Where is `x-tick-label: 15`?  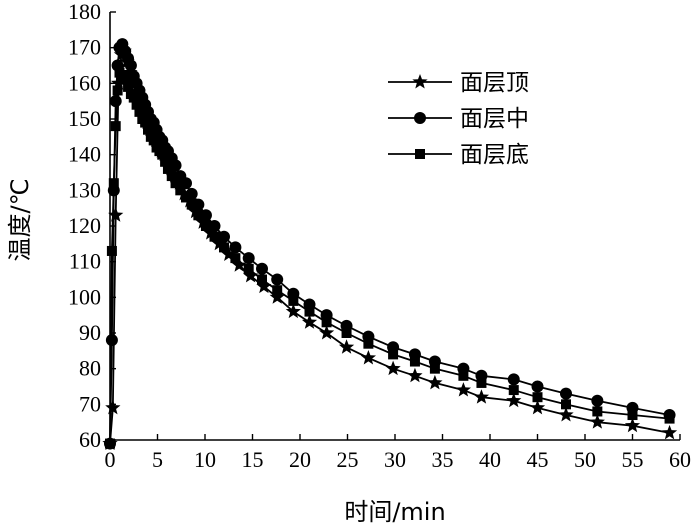 x-tick-label: 15 is located at coordinates (253, 459).